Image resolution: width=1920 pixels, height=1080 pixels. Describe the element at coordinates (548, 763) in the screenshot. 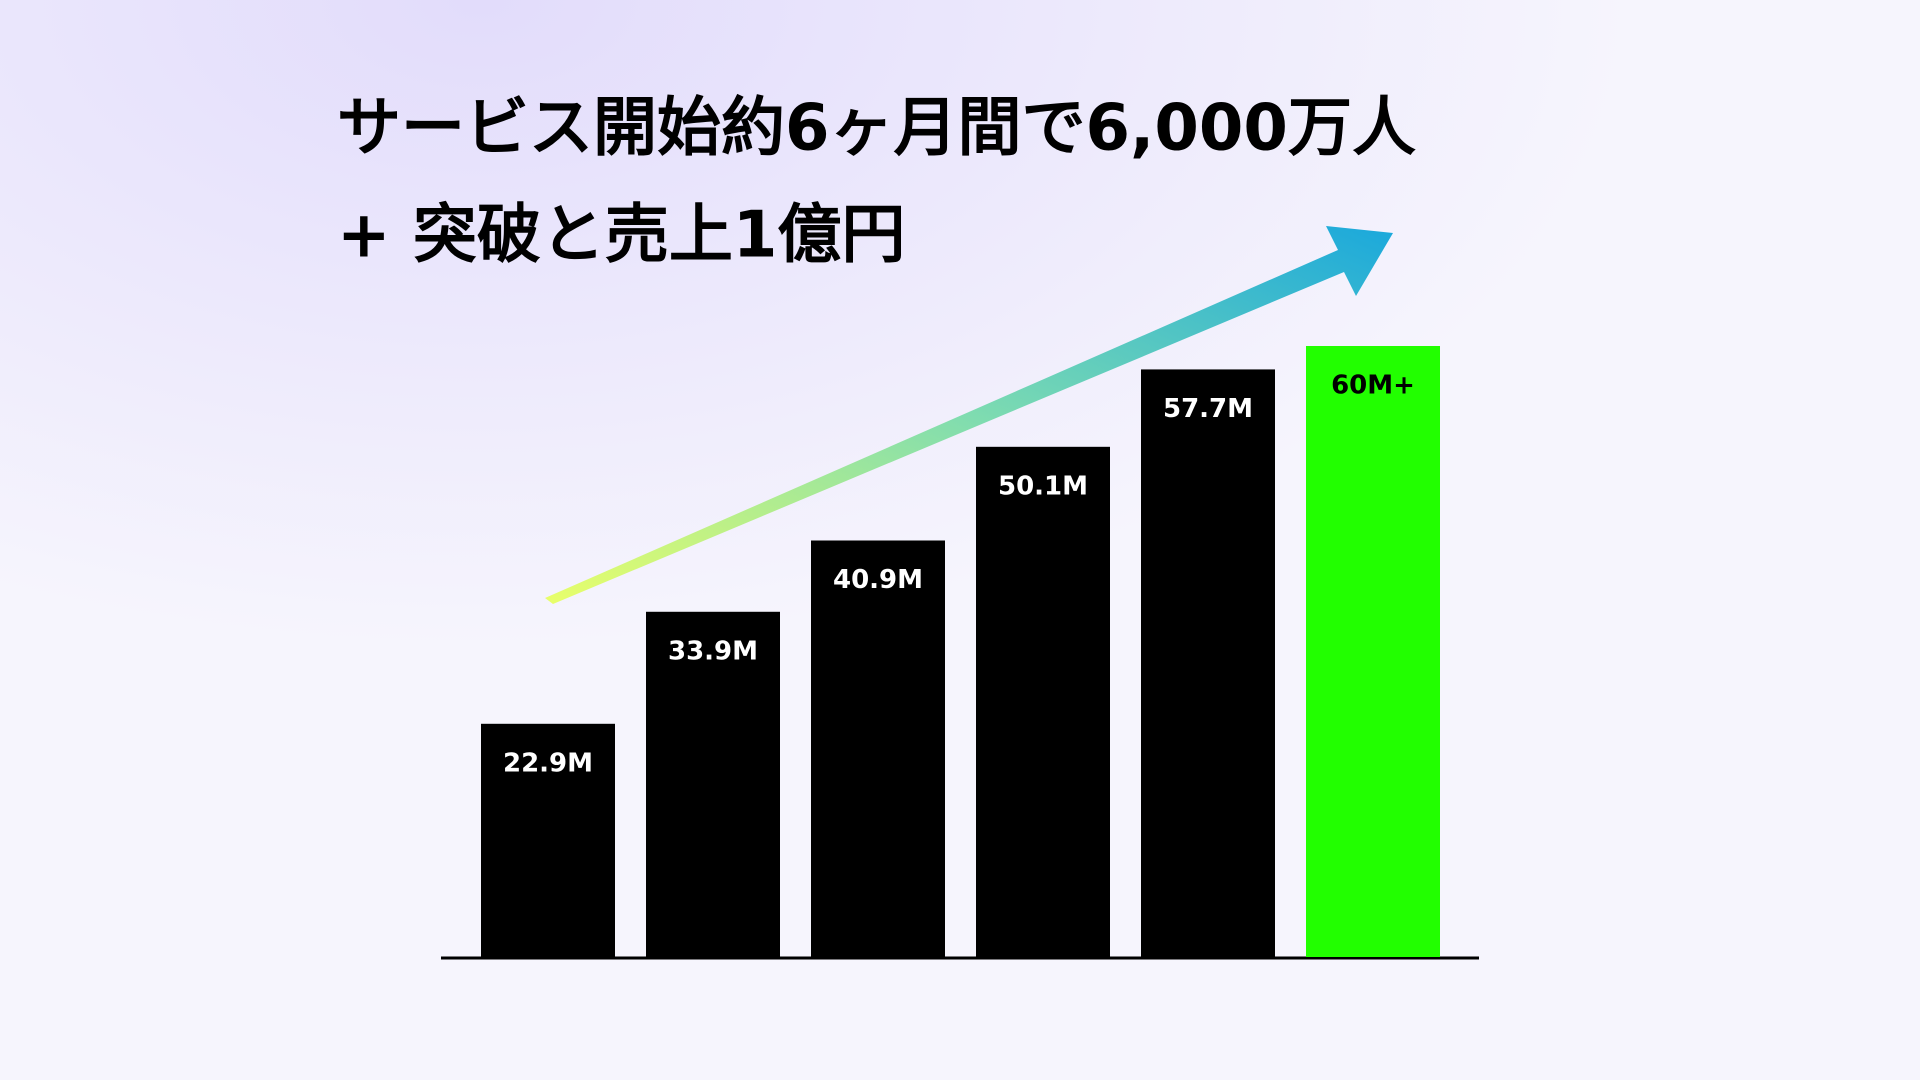

I see `value-label: 22.9M` at that location.